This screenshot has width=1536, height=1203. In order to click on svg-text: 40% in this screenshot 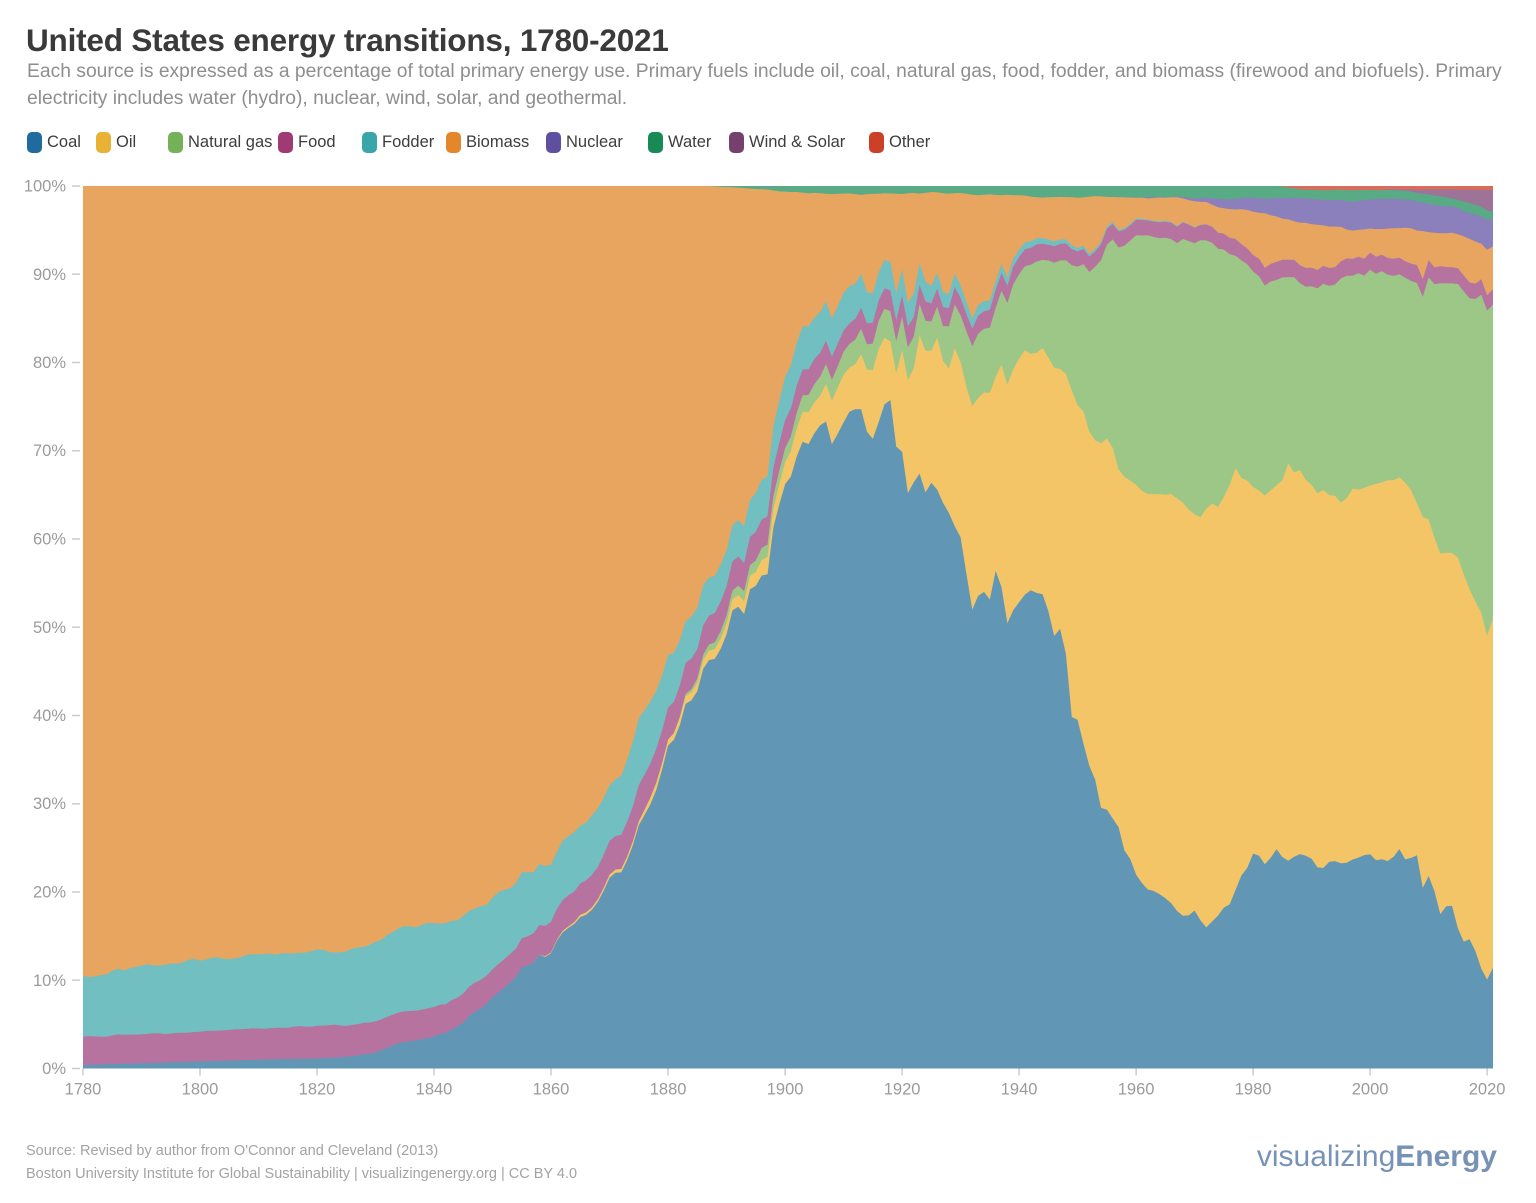, I will do `click(49, 716)`.